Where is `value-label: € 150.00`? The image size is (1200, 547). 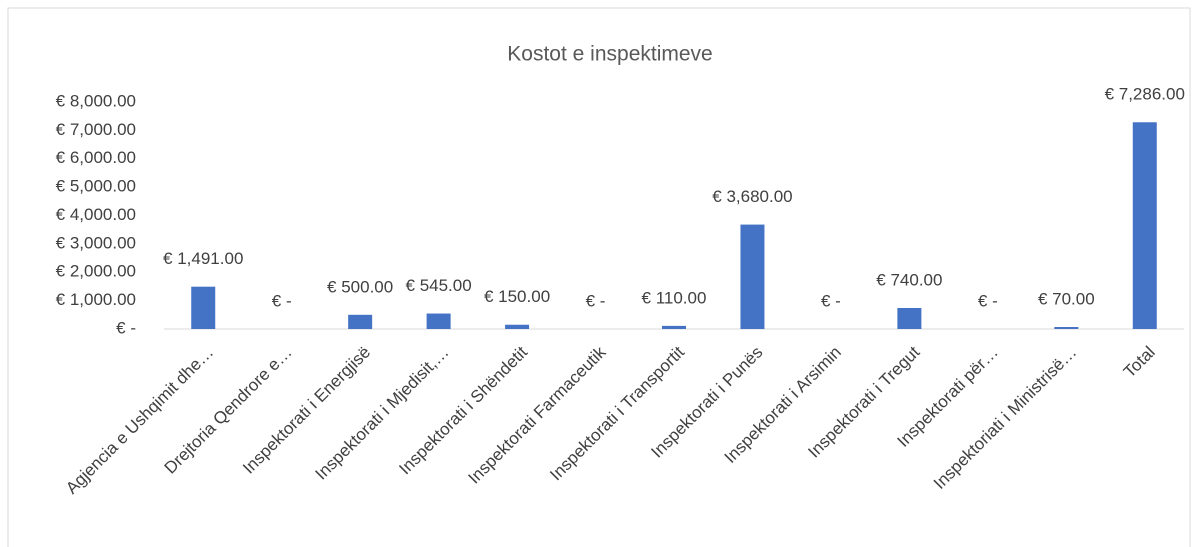 value-label: € 150.00 is located at coordinates (517, 296).